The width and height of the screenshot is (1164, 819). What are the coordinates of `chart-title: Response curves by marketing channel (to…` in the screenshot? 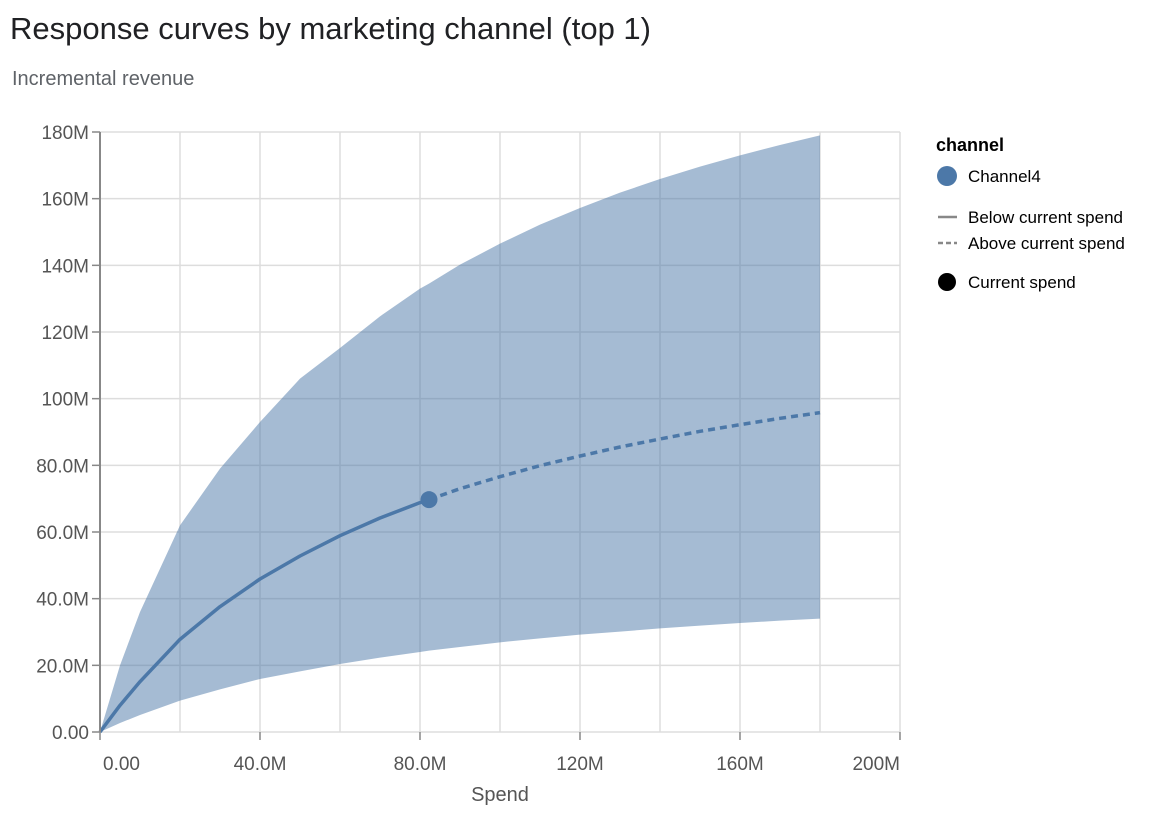 It's located at (330, 28).